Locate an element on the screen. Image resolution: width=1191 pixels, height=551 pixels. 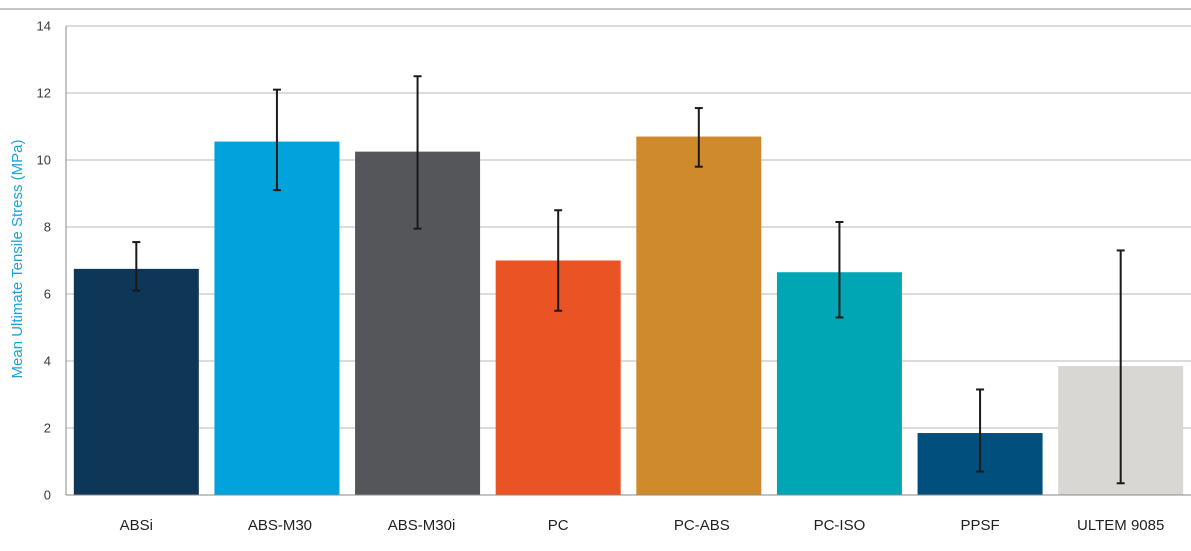
x-category-label: ABS-M30 is located at coordinates (280, 525).